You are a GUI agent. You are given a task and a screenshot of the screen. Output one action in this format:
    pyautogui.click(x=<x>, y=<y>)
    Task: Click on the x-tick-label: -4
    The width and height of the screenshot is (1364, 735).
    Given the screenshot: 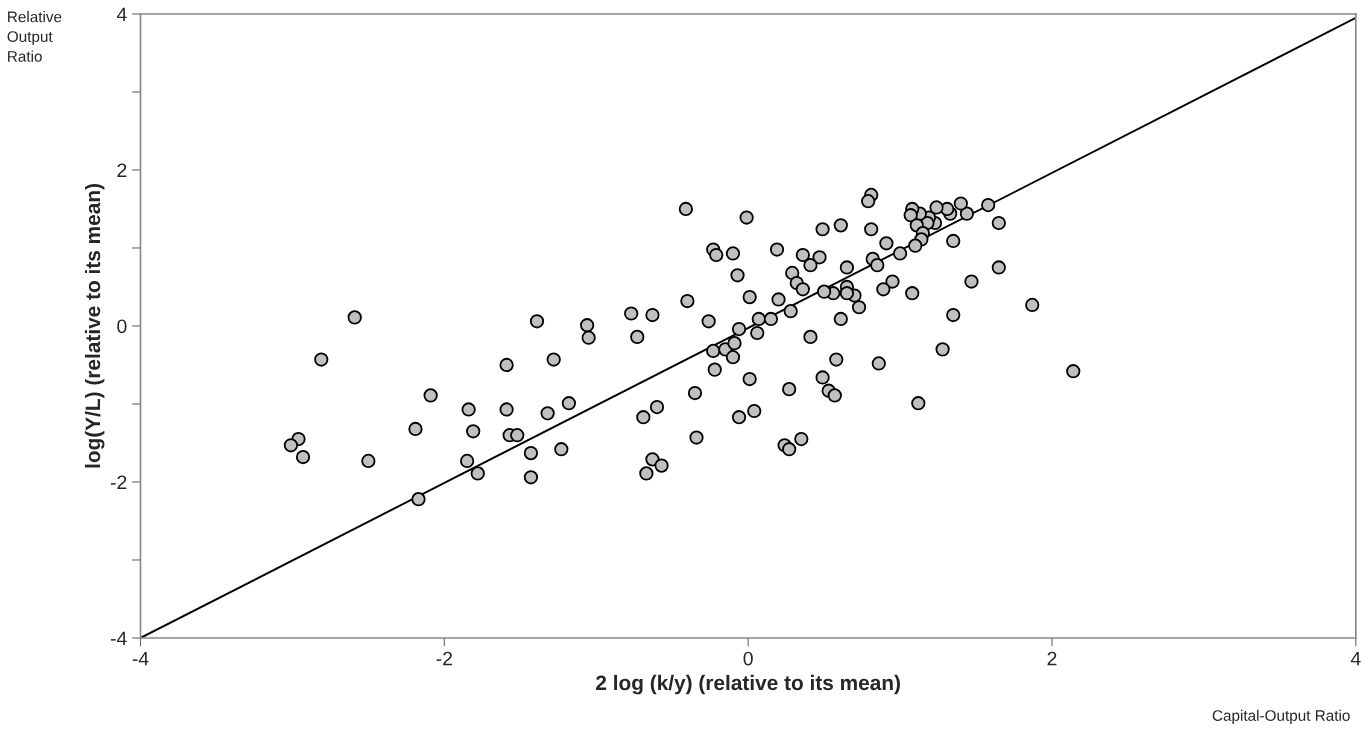 What is the action you would take?
    pyautogui.click(x=140, y=658)
    